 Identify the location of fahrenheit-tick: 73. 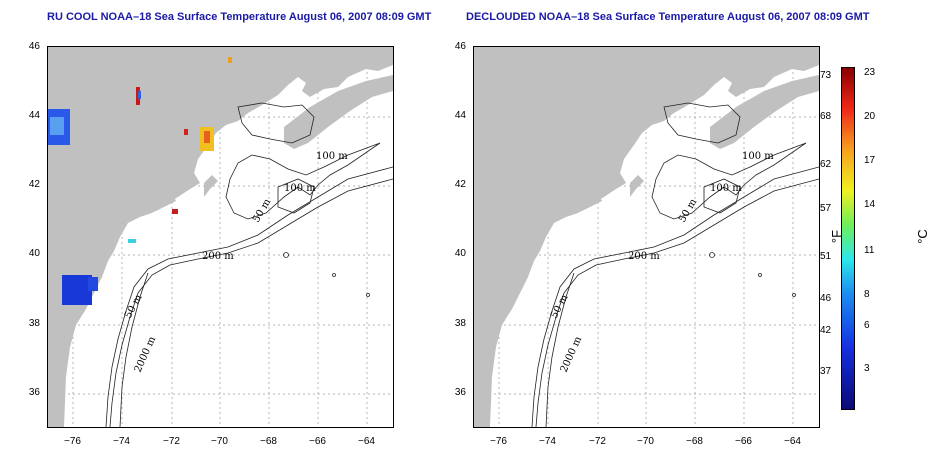
(826, 75).